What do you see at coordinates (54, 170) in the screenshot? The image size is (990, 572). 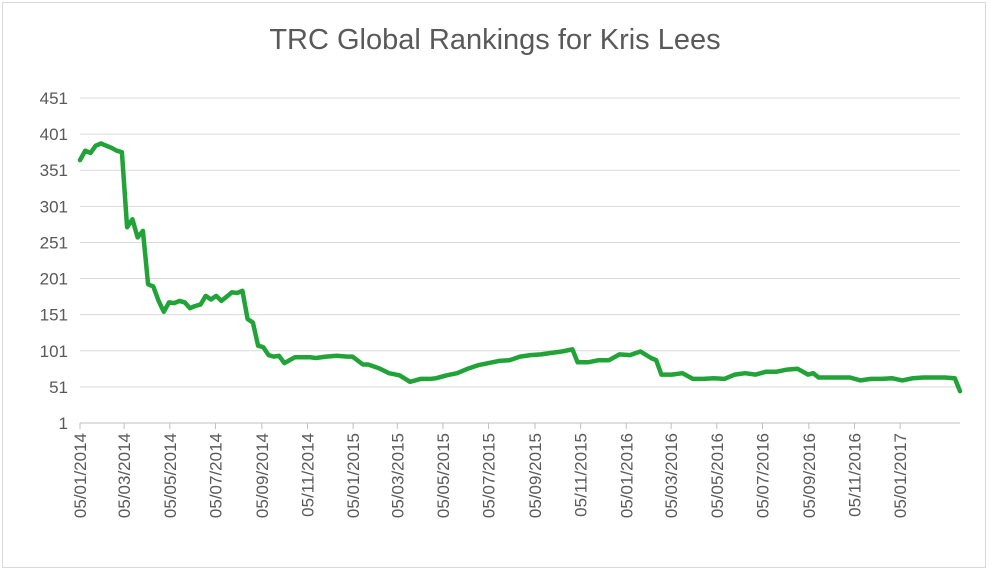 I see `y-tick-label: 351` at bounding box center [54, 170].